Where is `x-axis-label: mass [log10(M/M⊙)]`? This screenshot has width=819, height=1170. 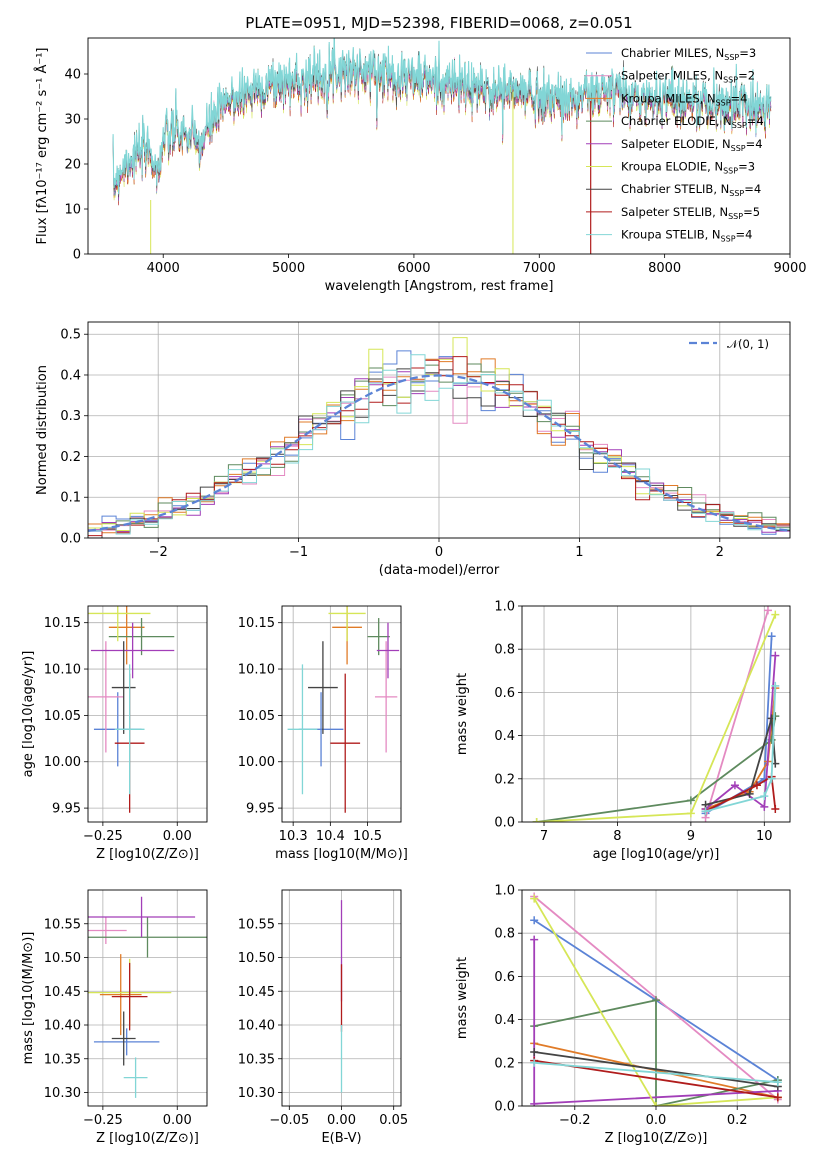 x-axis-label: mass [log10(M/M⊙)] is located at coordinates (341, 854).